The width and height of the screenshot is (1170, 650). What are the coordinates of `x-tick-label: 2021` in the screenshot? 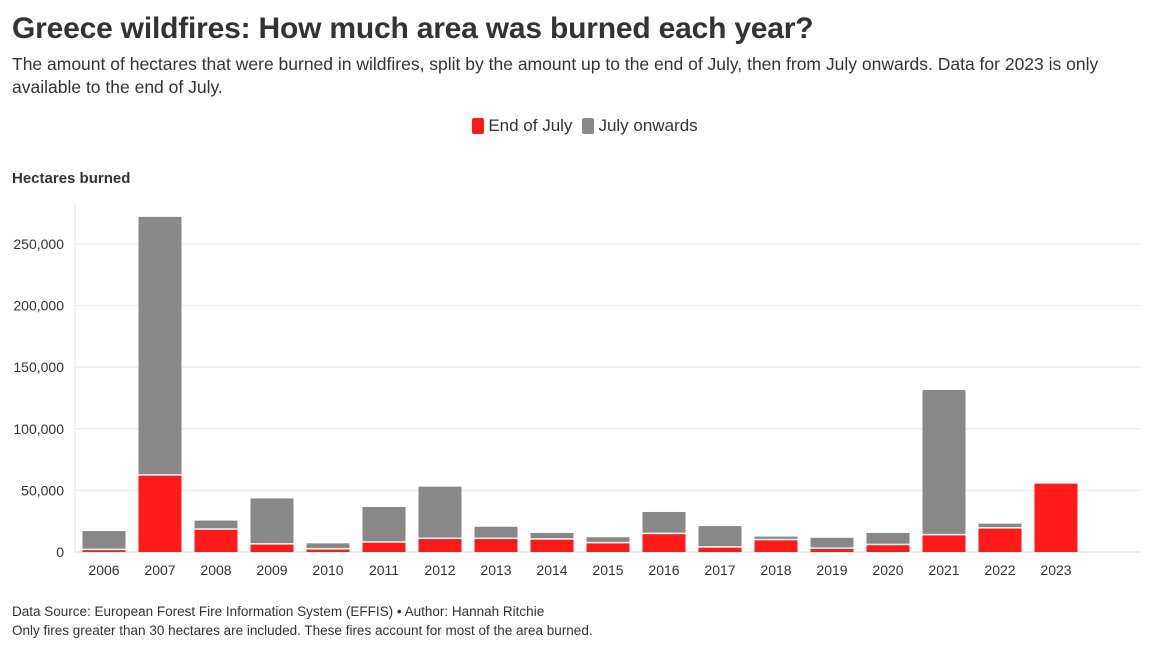 It's located at (943, 570).